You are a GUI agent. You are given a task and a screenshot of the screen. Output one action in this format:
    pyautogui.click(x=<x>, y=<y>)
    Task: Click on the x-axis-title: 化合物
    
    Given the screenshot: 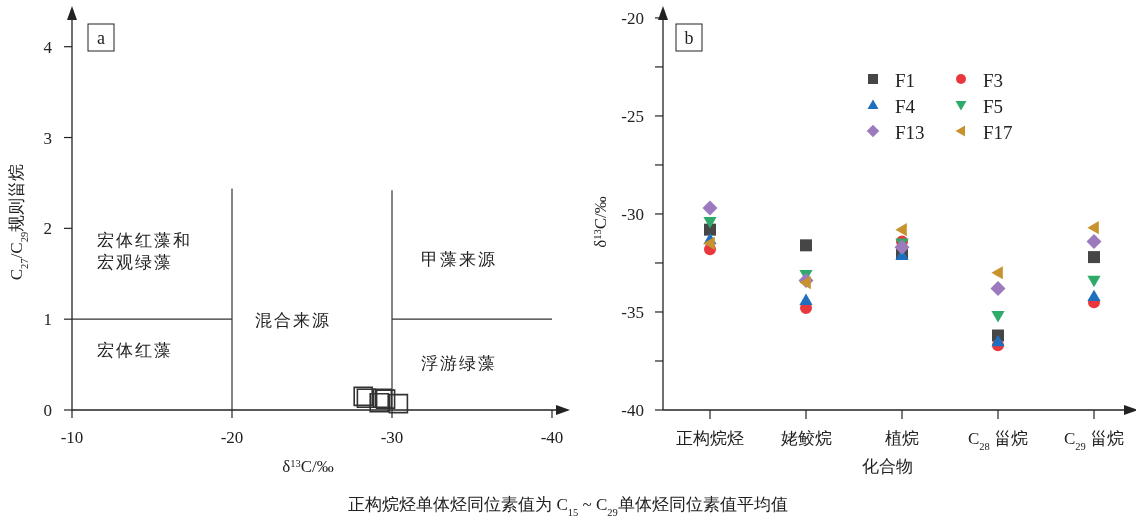 What is the action you would take?
    pyautogui.click(x=887, y=466)
    